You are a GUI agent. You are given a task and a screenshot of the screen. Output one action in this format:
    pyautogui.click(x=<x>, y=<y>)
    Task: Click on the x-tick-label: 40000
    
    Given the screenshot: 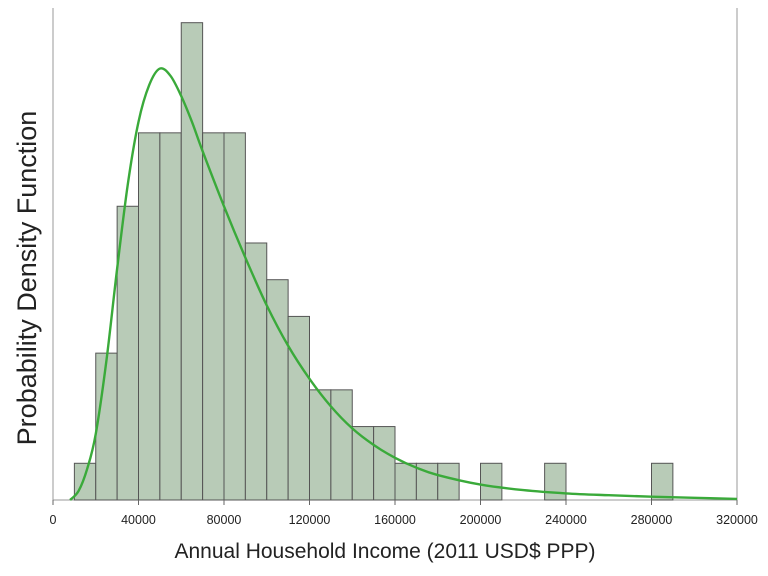 What is the action you would take?
    pyautogui.click(x=138, y=520)
    